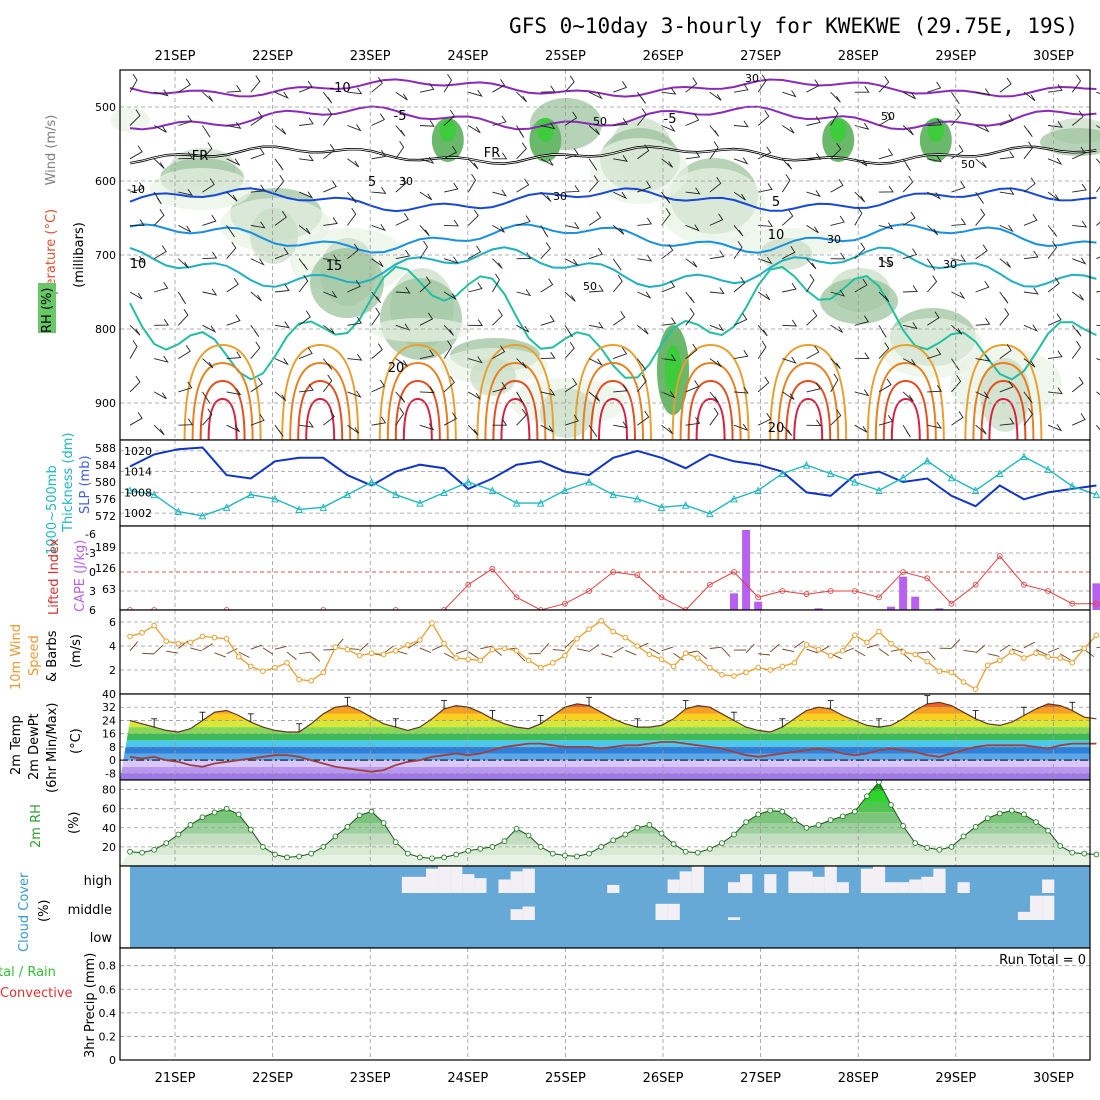 This screenshot has height=1100, width=1100. I want to click on precip-ticks: 0 0.2 0.4 0.6 0.8, so click(108, 1013).